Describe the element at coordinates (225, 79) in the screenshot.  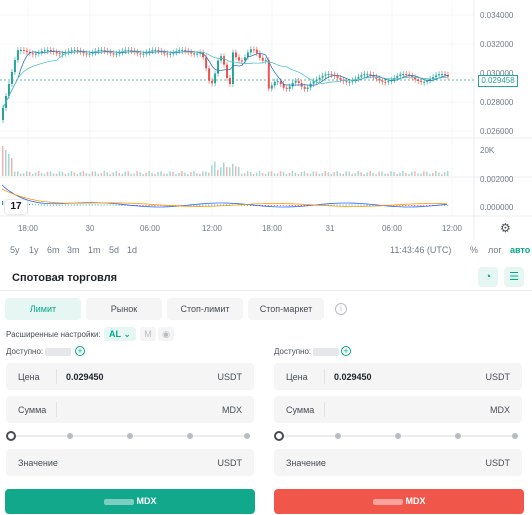
I see `ma-fast-line` at that location.